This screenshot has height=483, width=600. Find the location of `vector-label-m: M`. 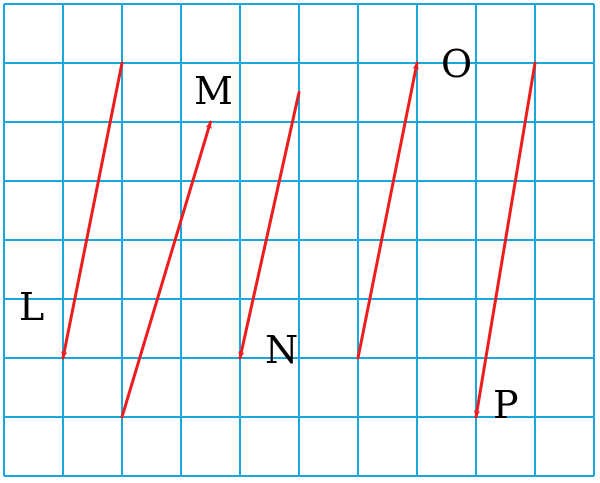

vector-label-m: M is located at coordinates (213, 91).